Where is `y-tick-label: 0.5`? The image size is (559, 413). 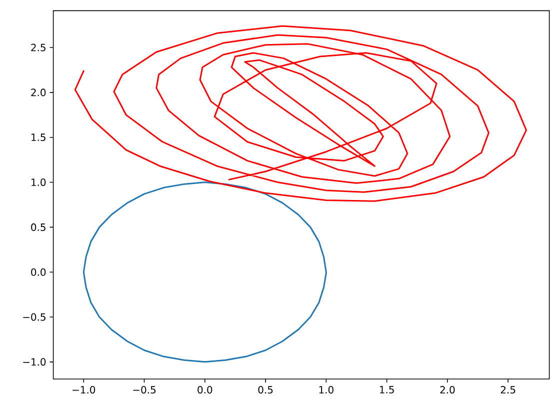
y-tick-label: 0.5 is located at coordinates (38, 227).